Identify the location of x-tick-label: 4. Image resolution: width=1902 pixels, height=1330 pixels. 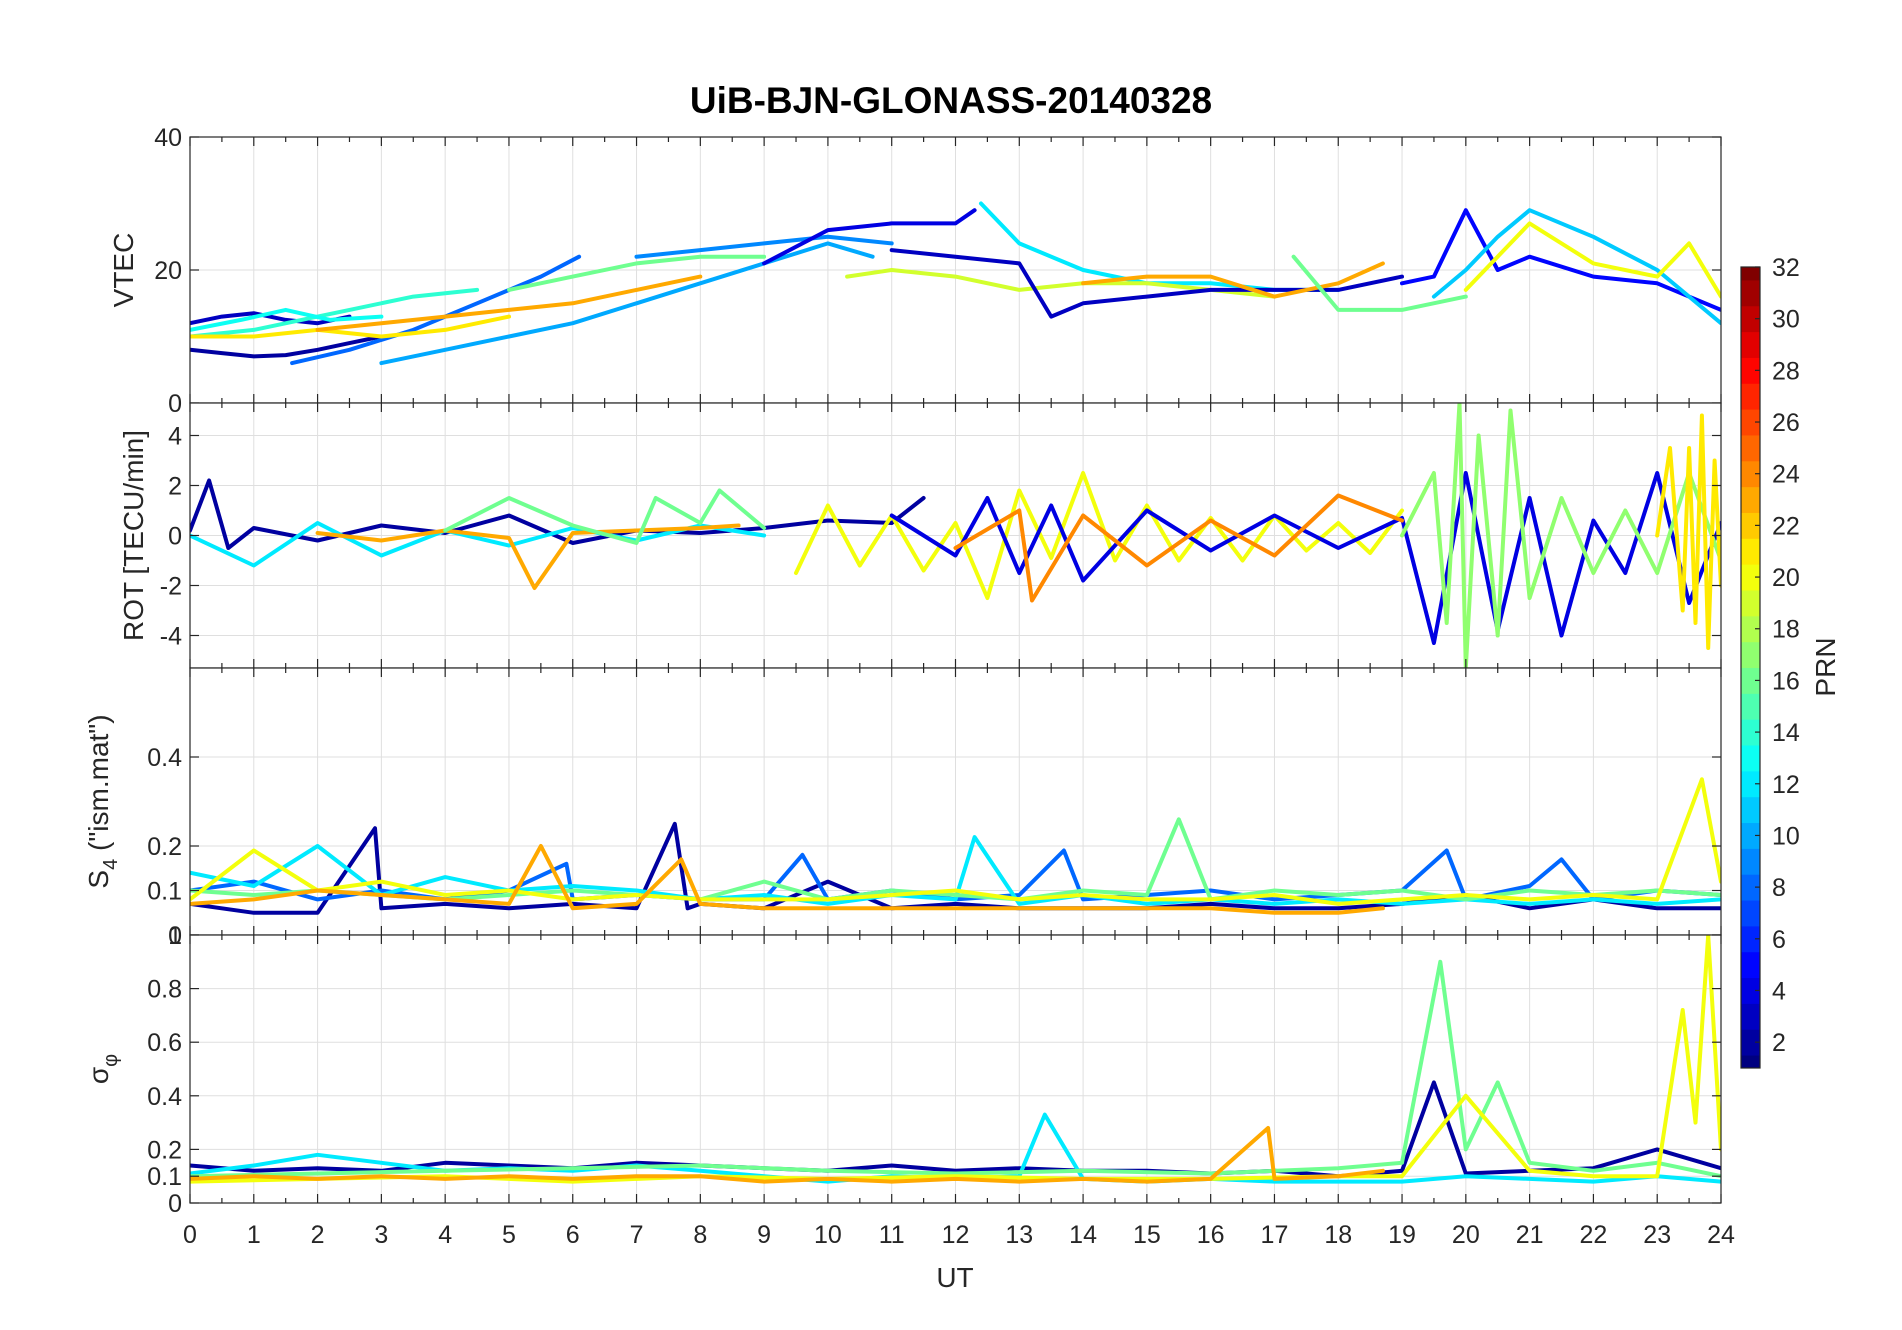
(445, 1235).